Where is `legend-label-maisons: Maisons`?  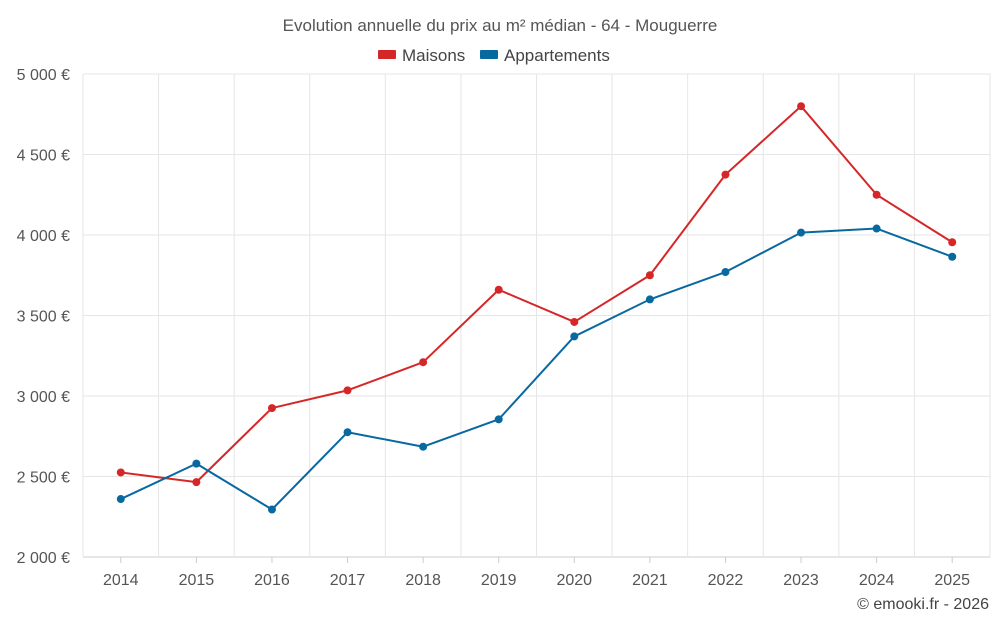 legend-label-maisons: Maisons is located at coordinates (433, 55).